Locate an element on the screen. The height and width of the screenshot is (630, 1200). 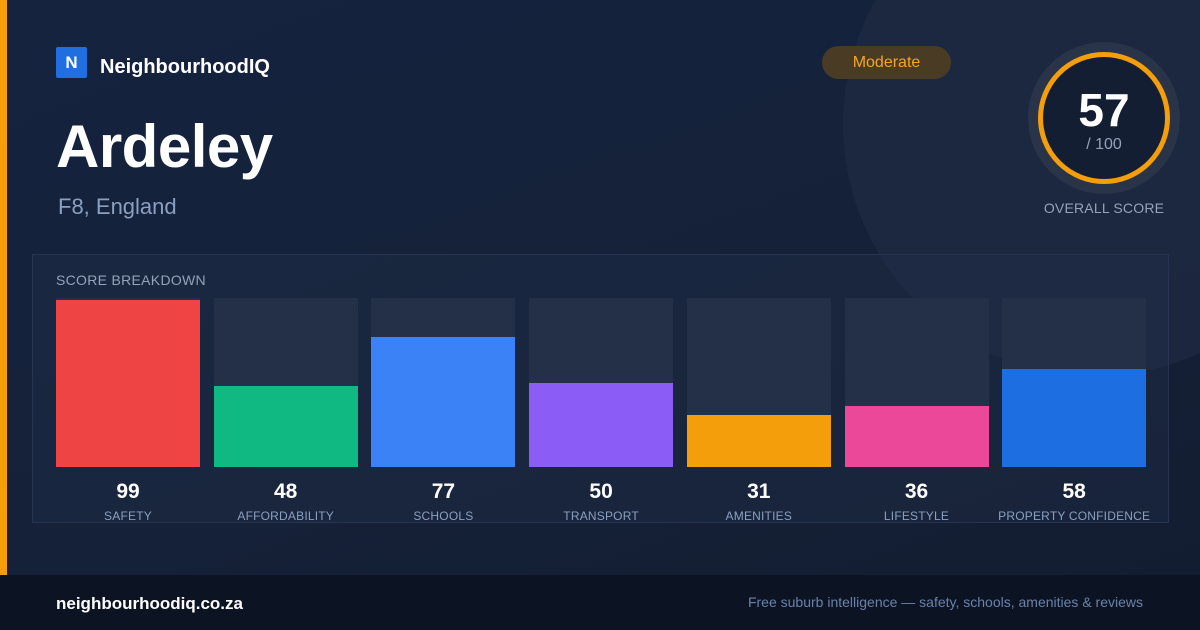
bar-label: PROPERTY CONFIDENCE is located at coordinates (1074, 516).